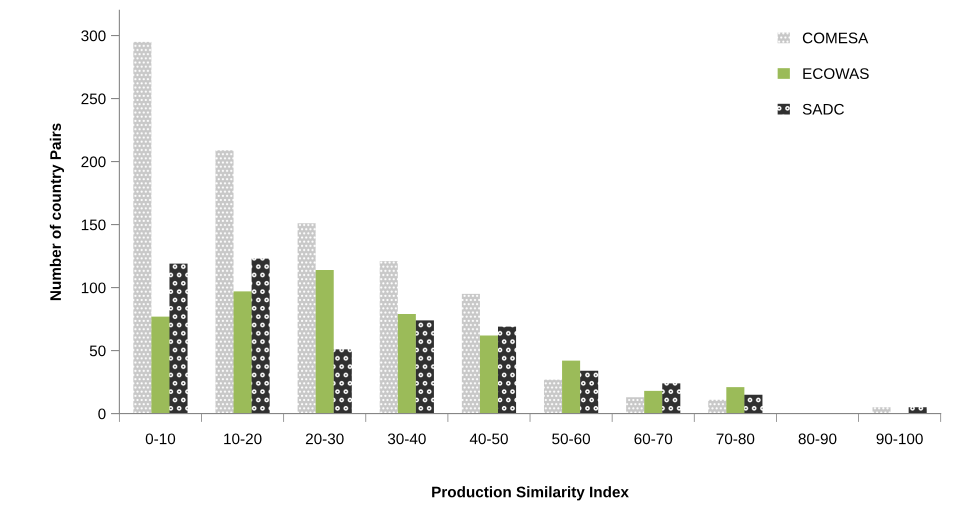 Image resolution: width=955 pixels, height=517 pixels. Describe the element at coordinates (94, 288) in the screenshot. I see `y-tick-label: 100` at that location.